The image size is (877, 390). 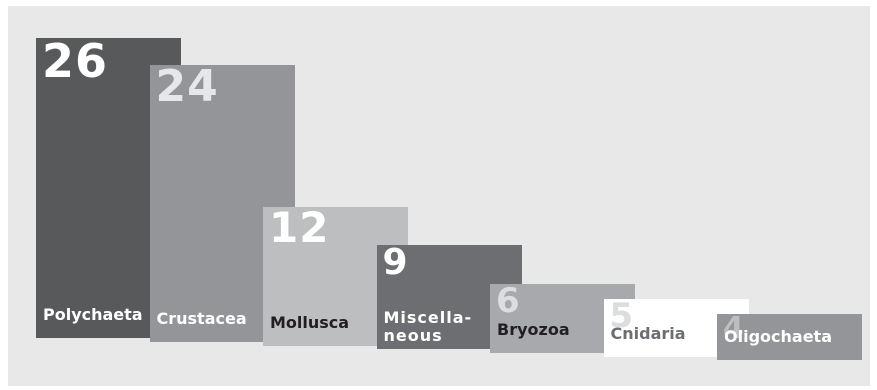 I want to click on bar-value-label: 4, so click(x=734, y=329).